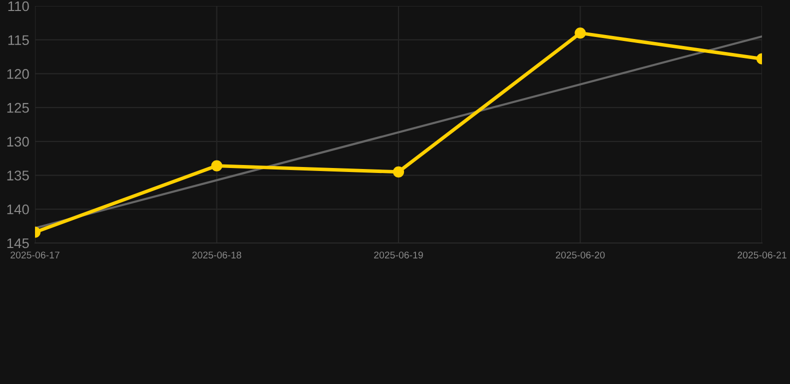 The height and width of the screenshot is (384, 790). What do you see at coordinates (18, 6) in the screenshot?
I see `y-tick-label: 110` at bounding box center [18, 6].